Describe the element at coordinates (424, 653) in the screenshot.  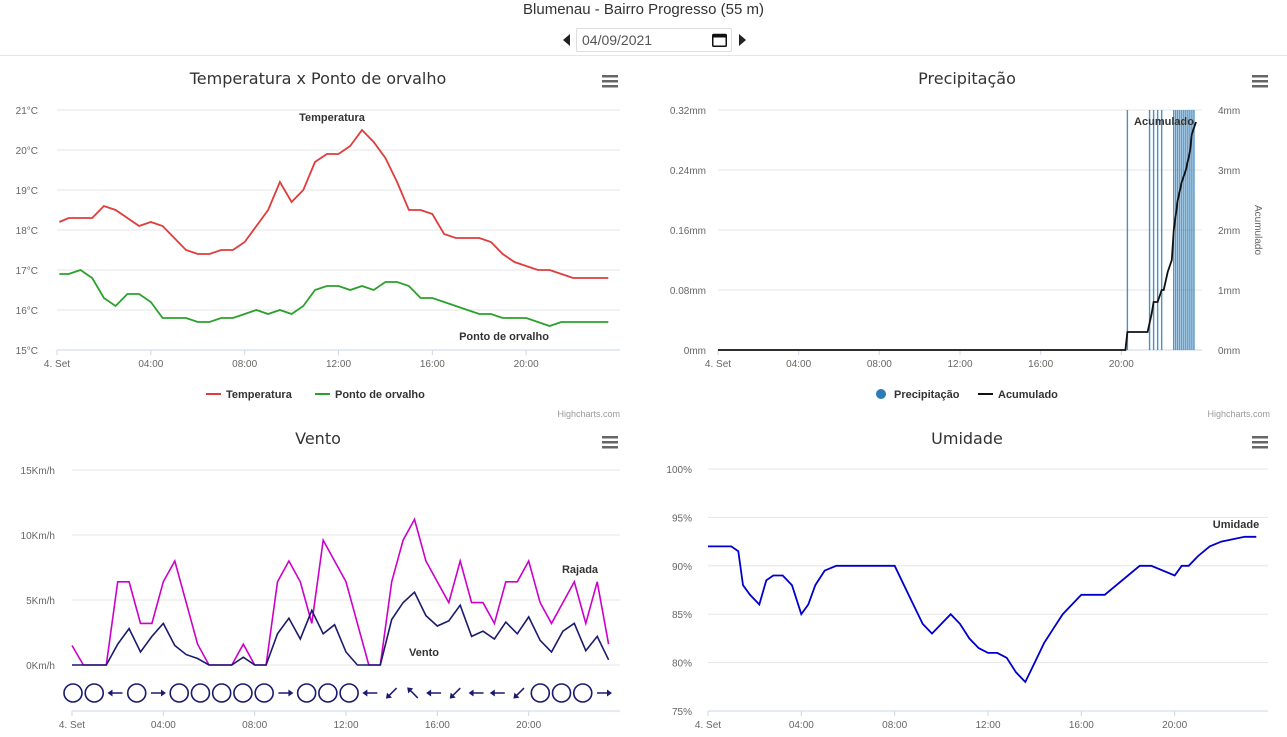
I see `series-label-vento: Vento` at that location.